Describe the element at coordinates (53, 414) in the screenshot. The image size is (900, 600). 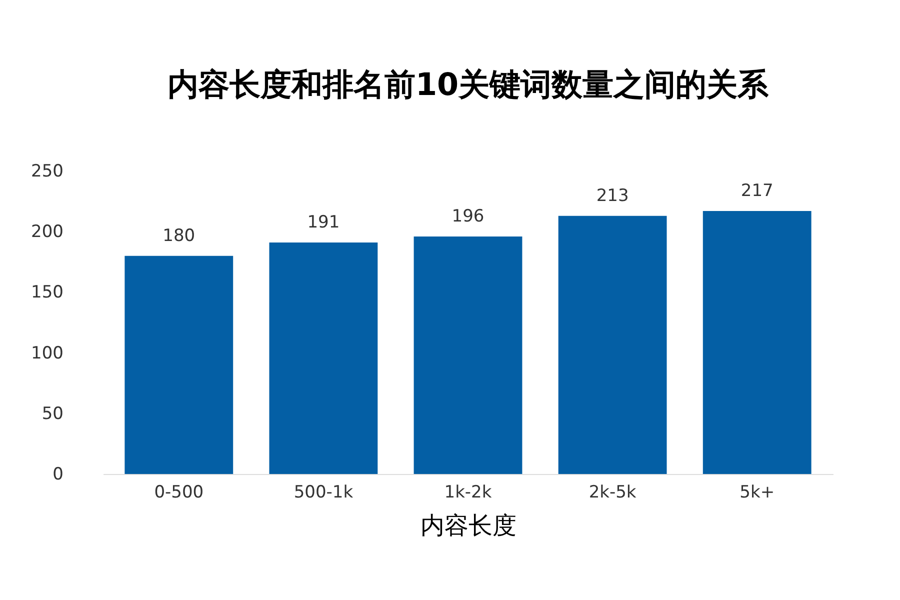
I see `y-tick-label: 50` at that location.